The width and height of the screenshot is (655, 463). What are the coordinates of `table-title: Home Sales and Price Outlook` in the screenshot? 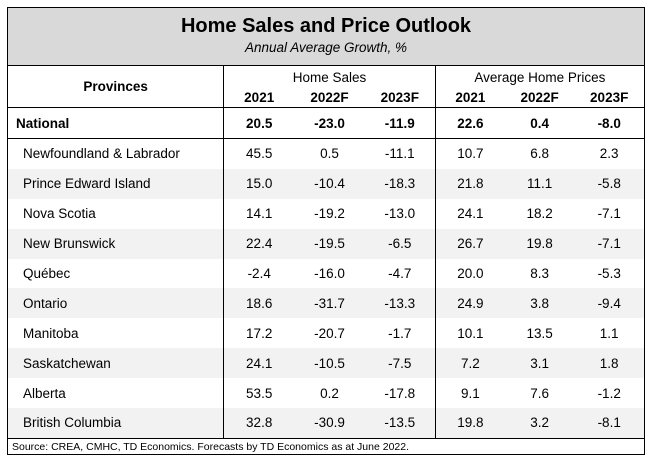 It's located at (326, 26).